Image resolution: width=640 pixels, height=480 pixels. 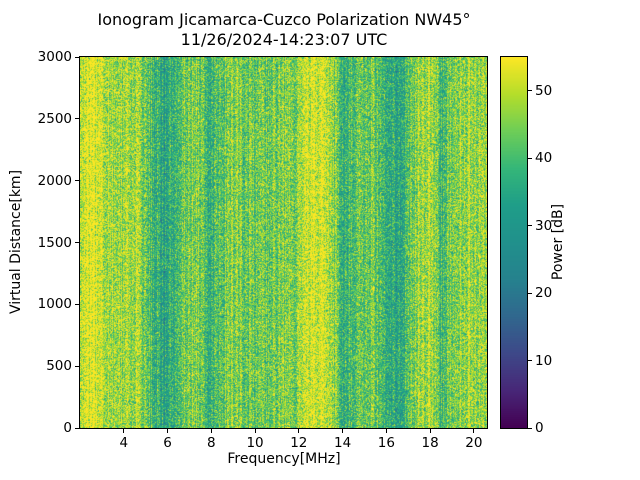 What do you see at coordinates (430, 443) in the screenshot?
I see `x-tick-label: 18` at bounding box center [430, 443].